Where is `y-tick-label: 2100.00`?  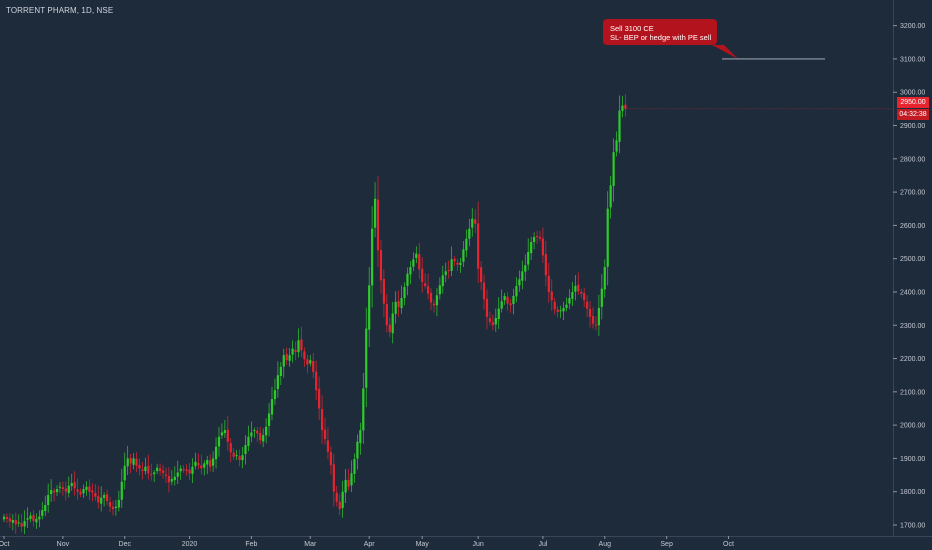
y-tick-label: 2100.00 is located at coordinates (912, 392).